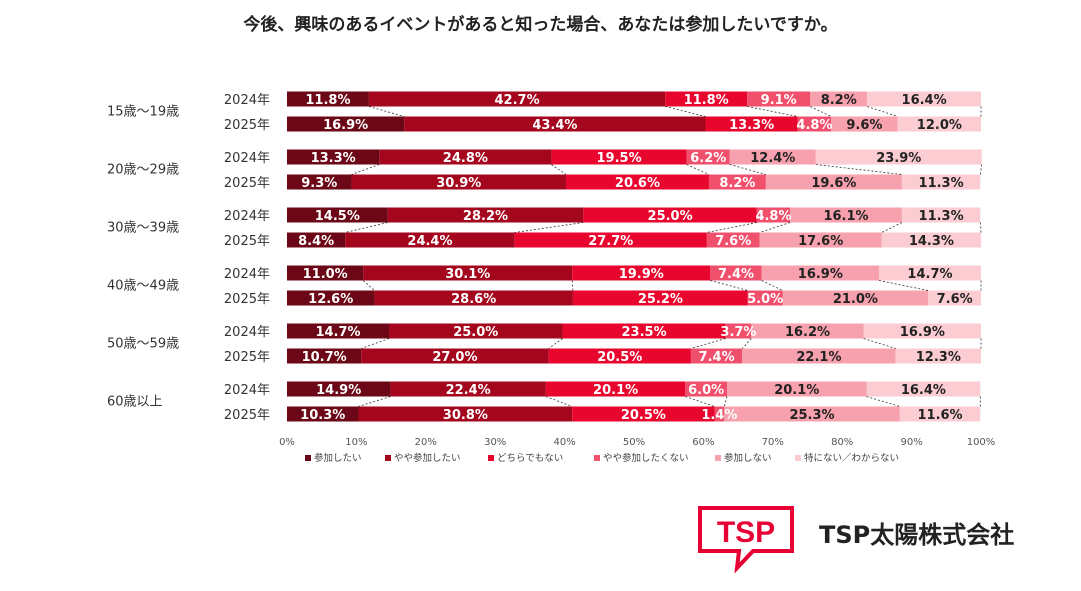 This screenshot has width=1081, height=591. What do you see at coordinates (703, 442) in the screenshot?
I see `x-tick-label: 60%` at bounding box center [703, 442].